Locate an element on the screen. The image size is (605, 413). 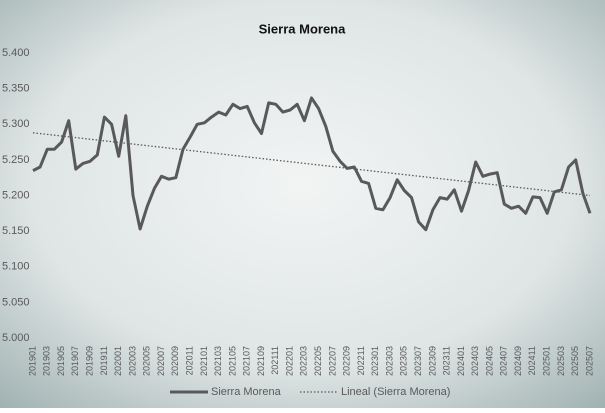
x-tick-label: 202205 is located at coordinates (318, 361).